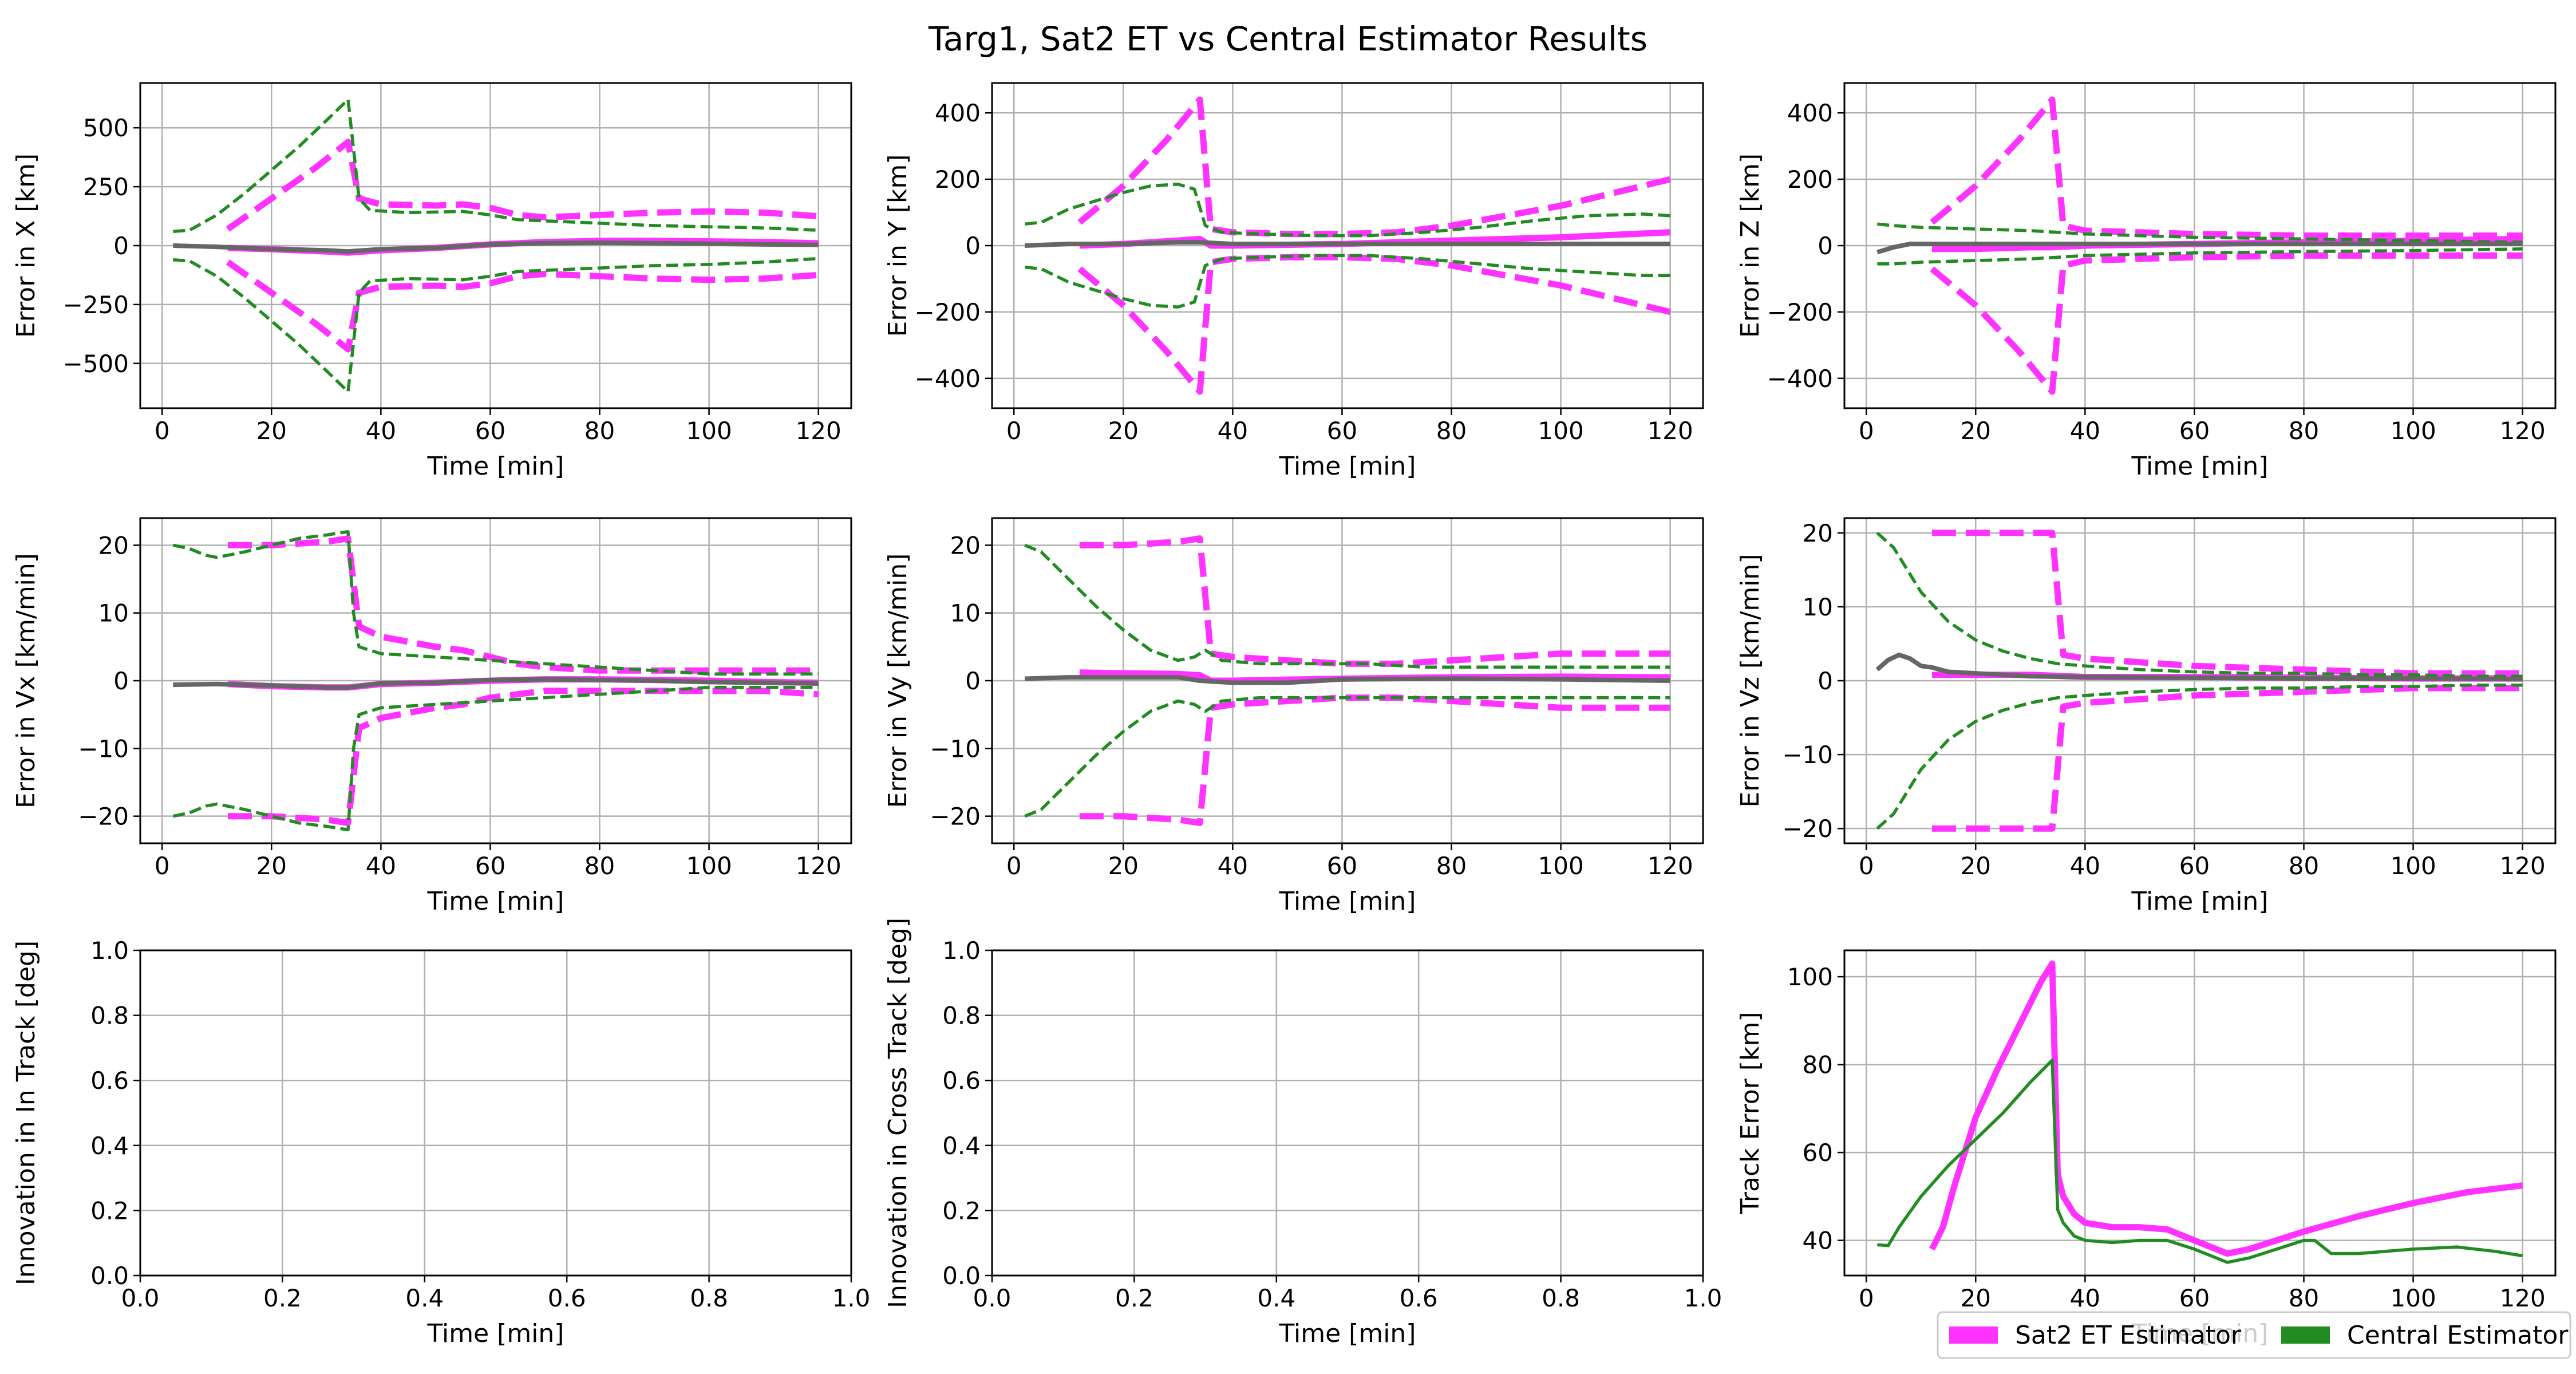 The height and width of the screenshot is (1374, 2576). I want to click on x-tick-label: 0.4, so click(424, 1298).